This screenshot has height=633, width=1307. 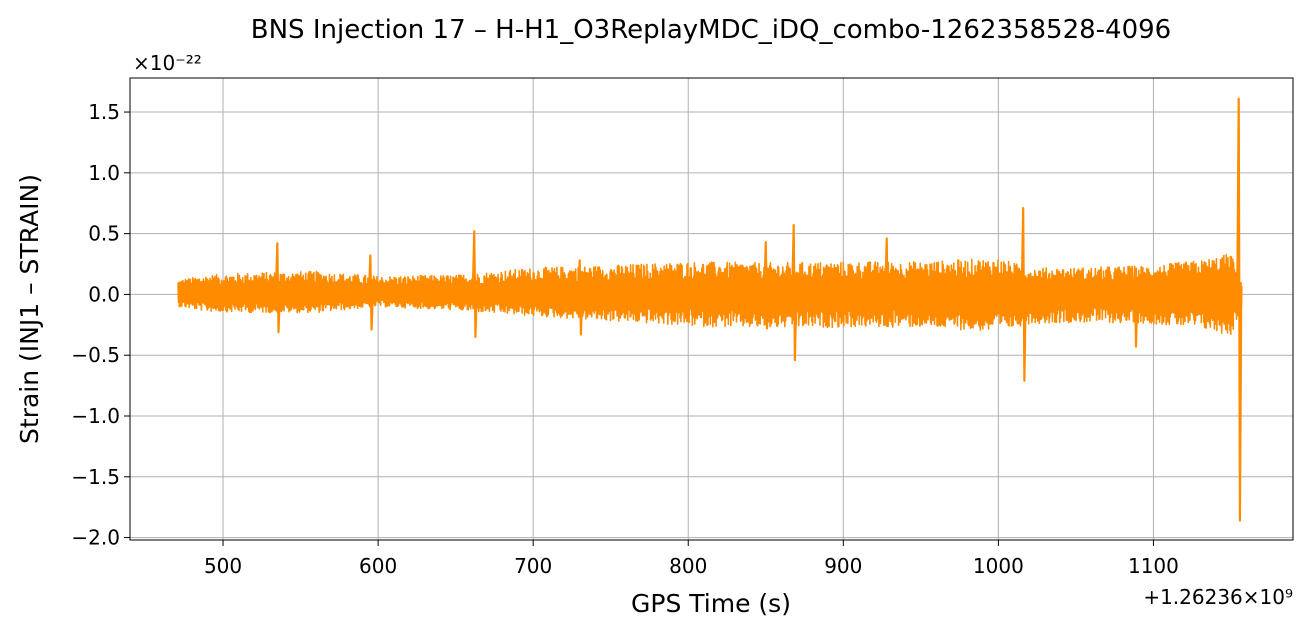 I want to click on x-tick-label: 600, so click(x=378, y=566).